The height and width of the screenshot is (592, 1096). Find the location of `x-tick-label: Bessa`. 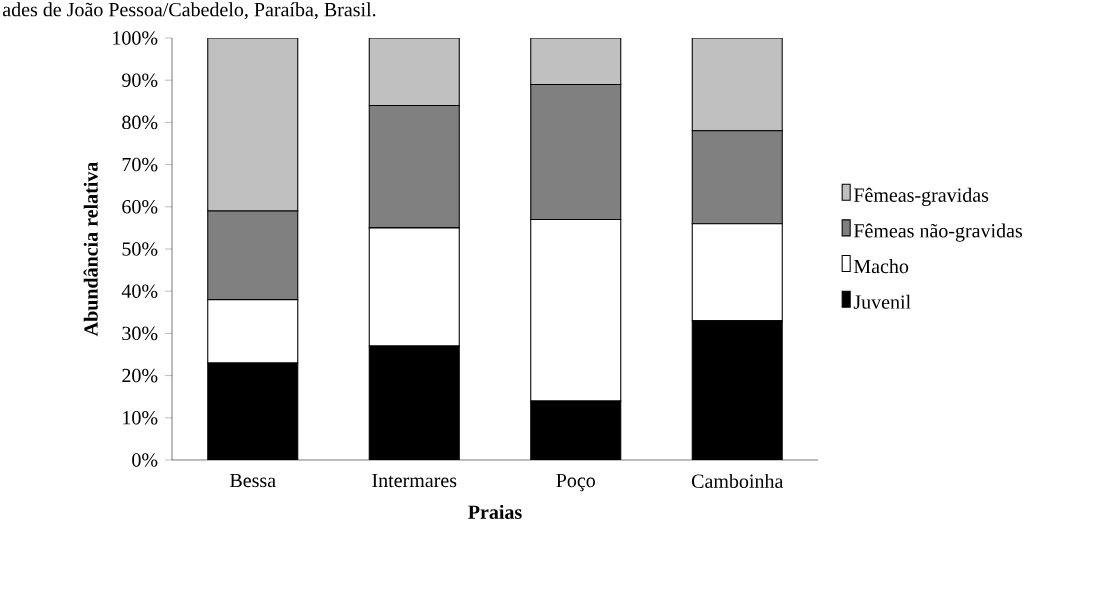

x-tick-label: Bessa is located at coordinates (253, 480).